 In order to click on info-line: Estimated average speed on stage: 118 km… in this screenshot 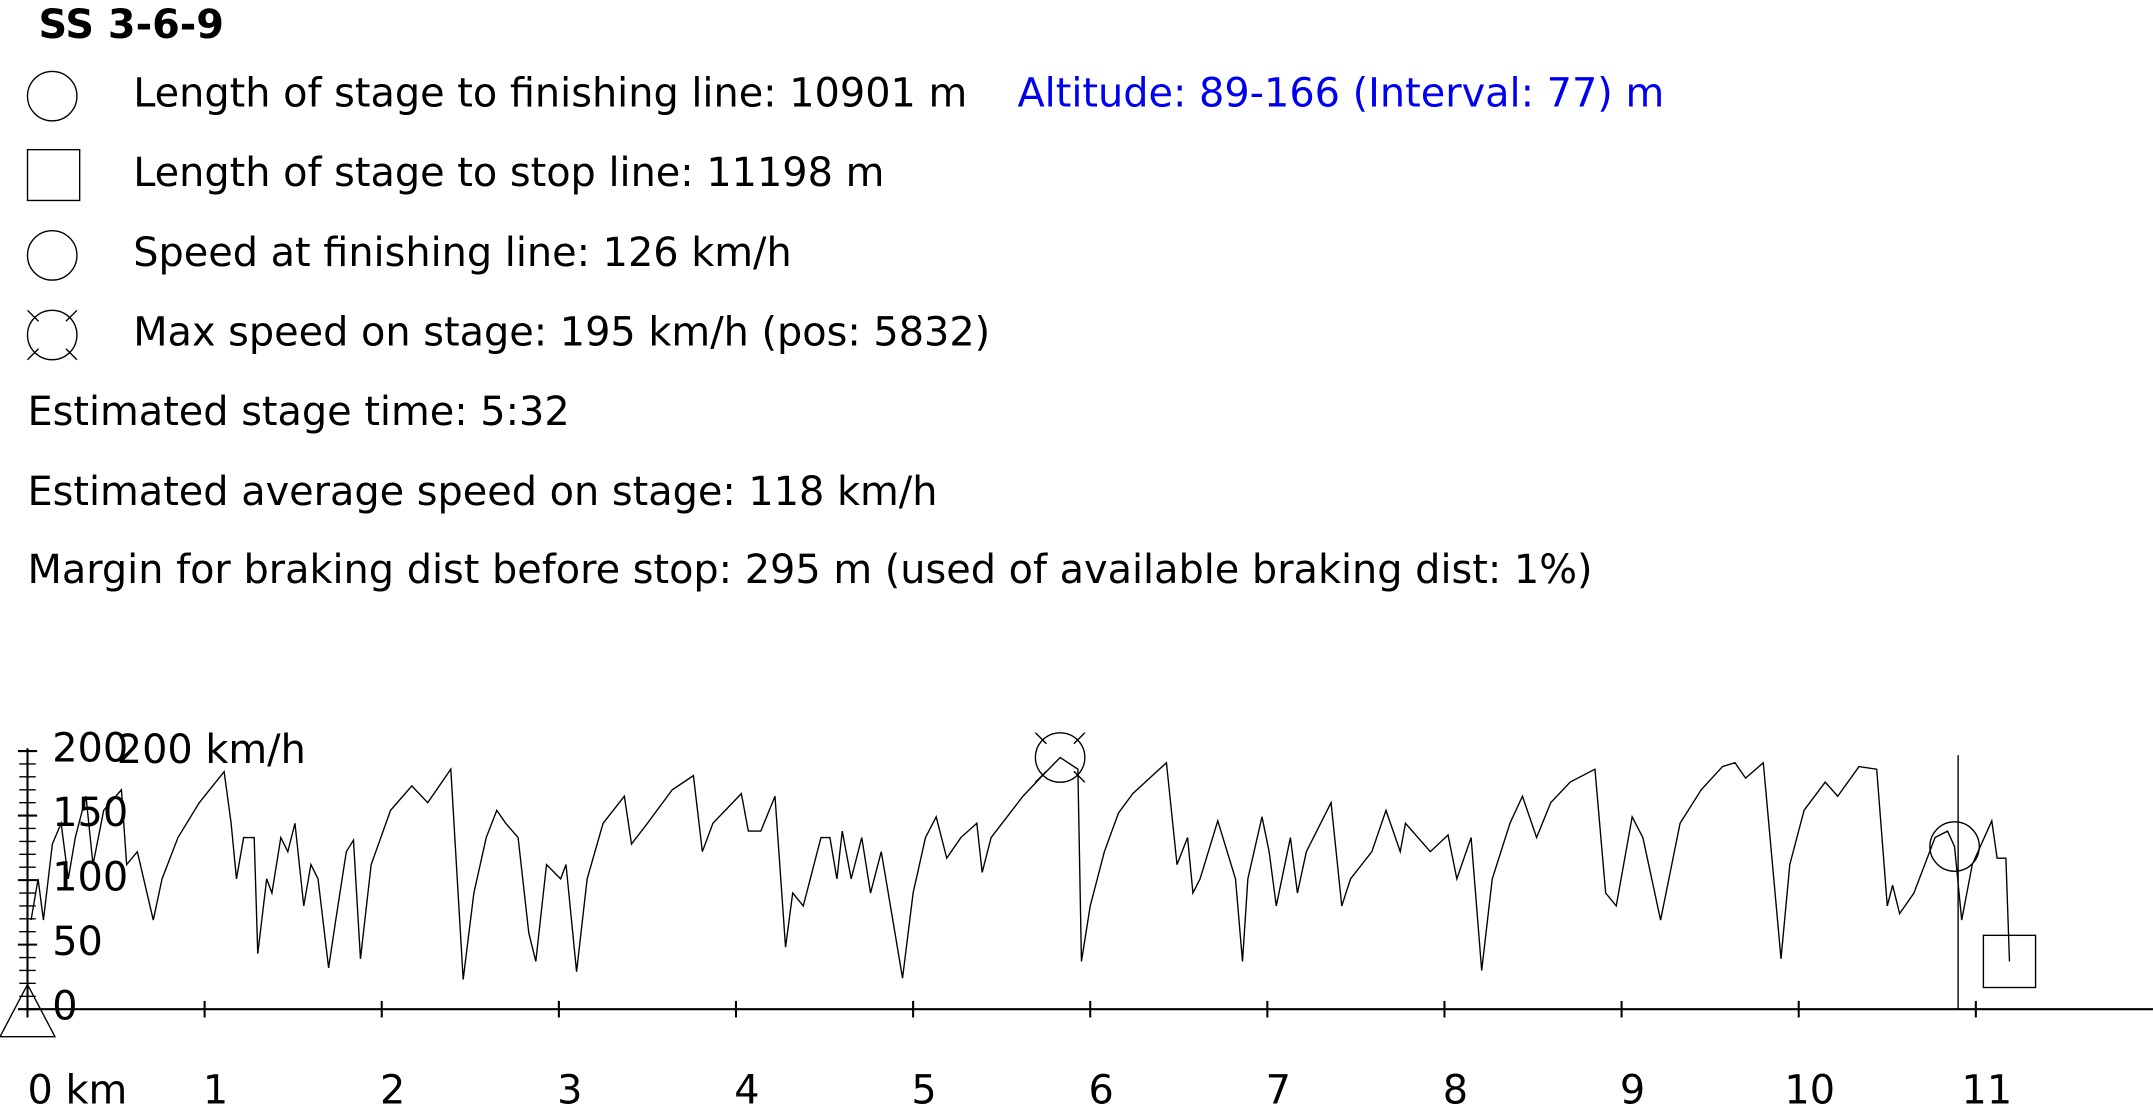, I will do `click(483, 492)`.